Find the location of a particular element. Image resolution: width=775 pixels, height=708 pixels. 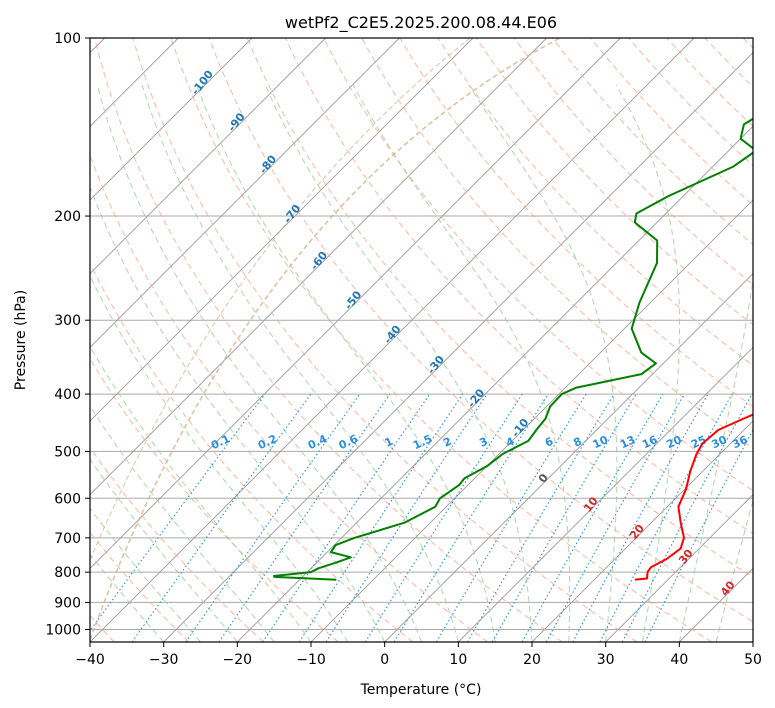

x-axis-label: Temperature (°C) is located at coordinates (421, 690).